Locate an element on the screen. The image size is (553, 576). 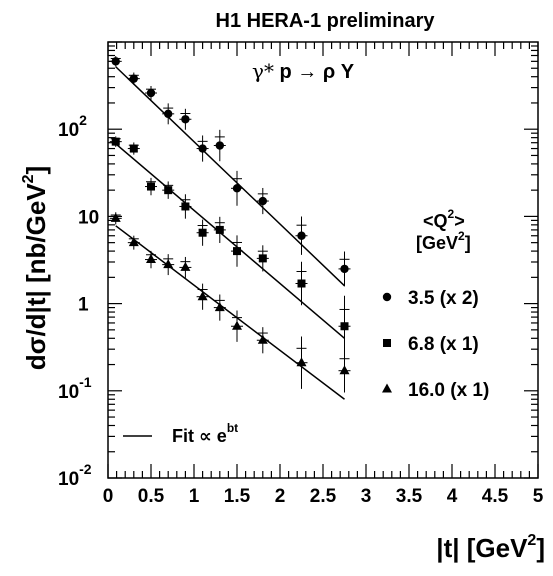
legend-items: 3.5 (x 2) 6.8 (x 1) 16.0 (x 1) is located at coordinates (435, 344).